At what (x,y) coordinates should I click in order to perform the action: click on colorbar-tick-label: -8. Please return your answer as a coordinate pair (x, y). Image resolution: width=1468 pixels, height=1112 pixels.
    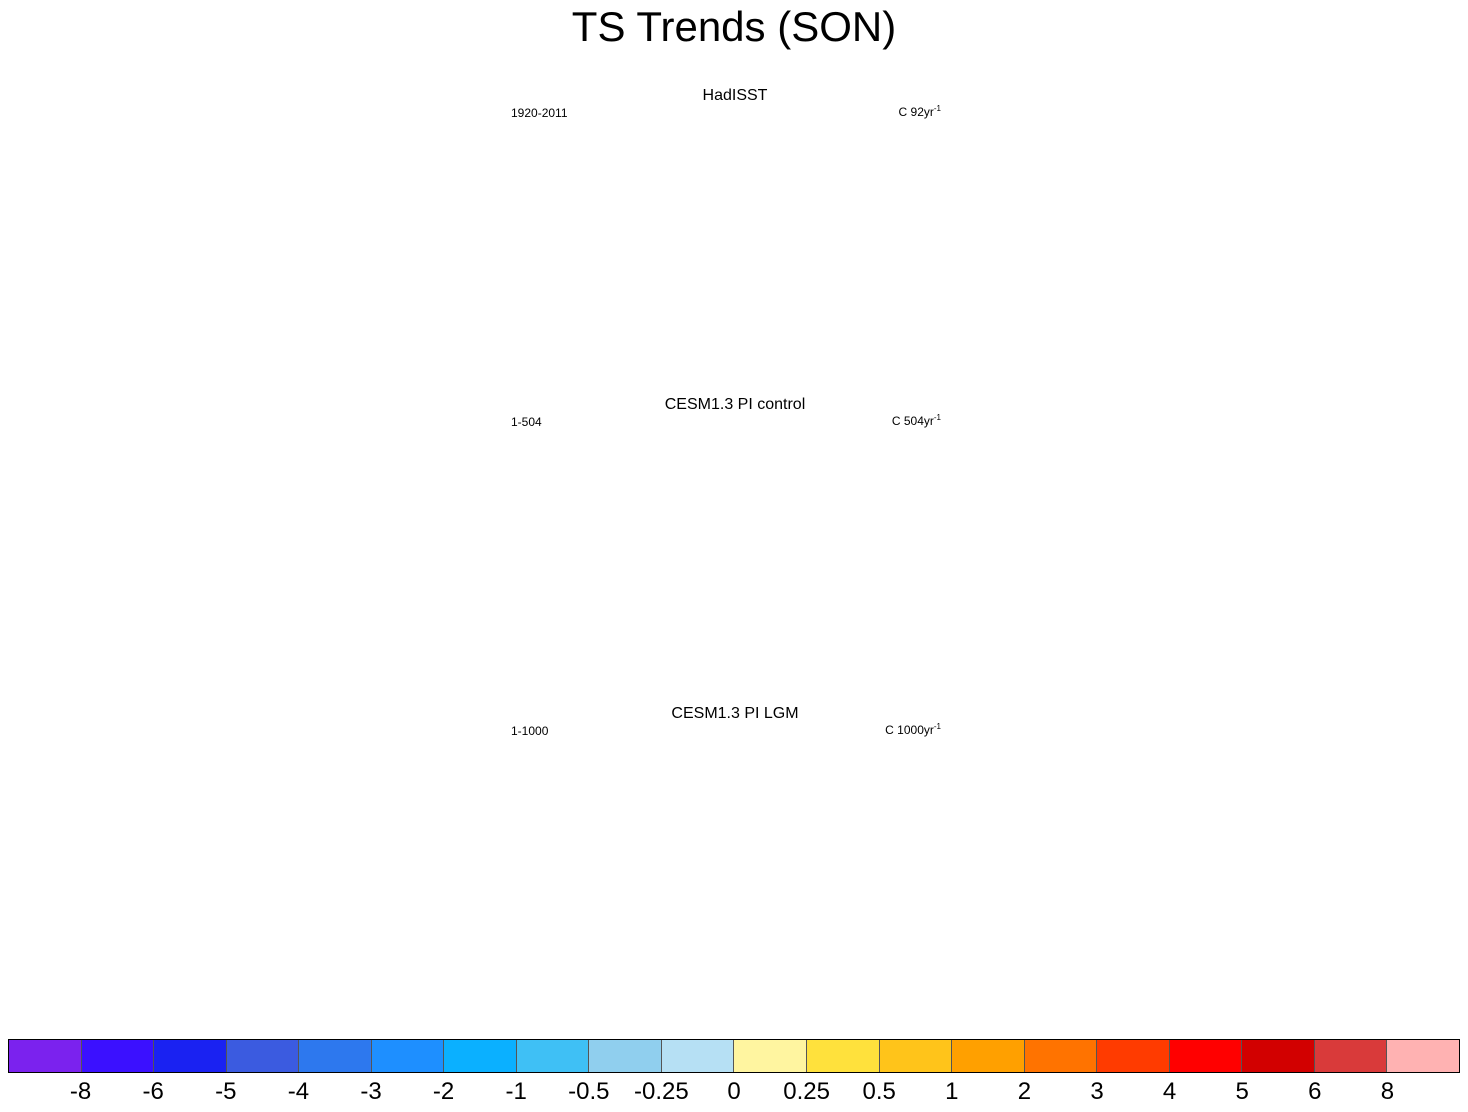
    Looking at the image, I should click on (80, 1091).